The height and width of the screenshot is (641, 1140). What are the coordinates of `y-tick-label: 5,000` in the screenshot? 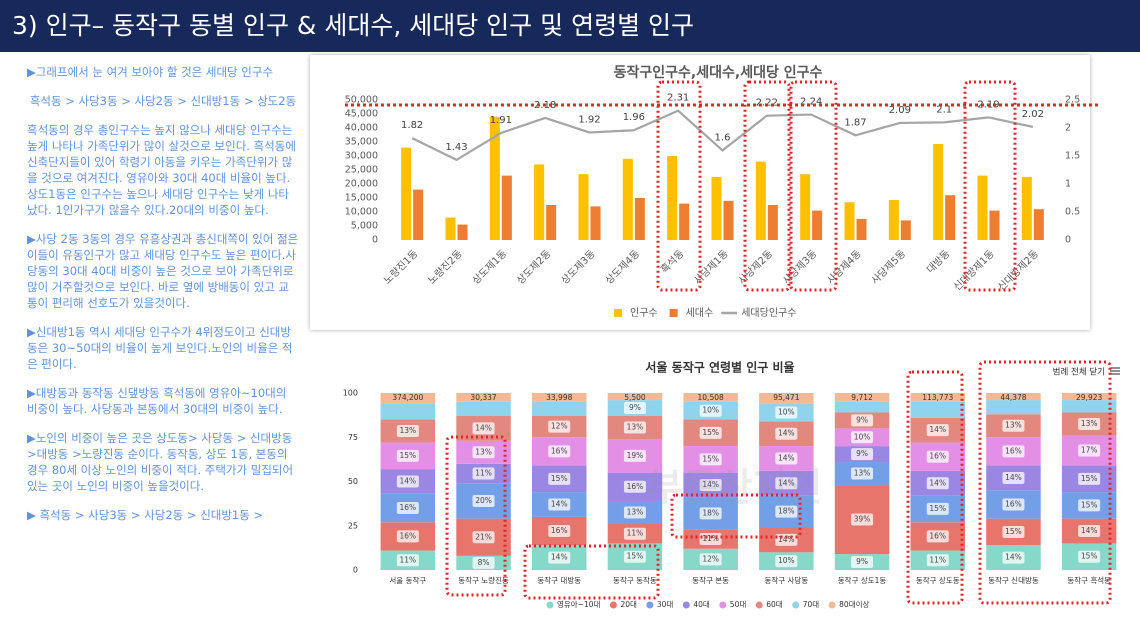 It's located at (364, 226).